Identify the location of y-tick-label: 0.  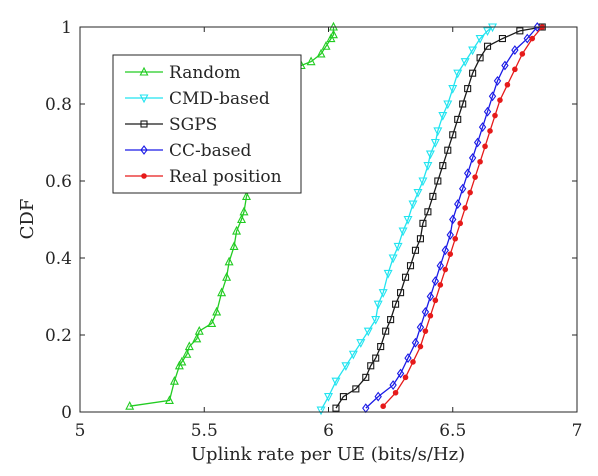
(66, 413).